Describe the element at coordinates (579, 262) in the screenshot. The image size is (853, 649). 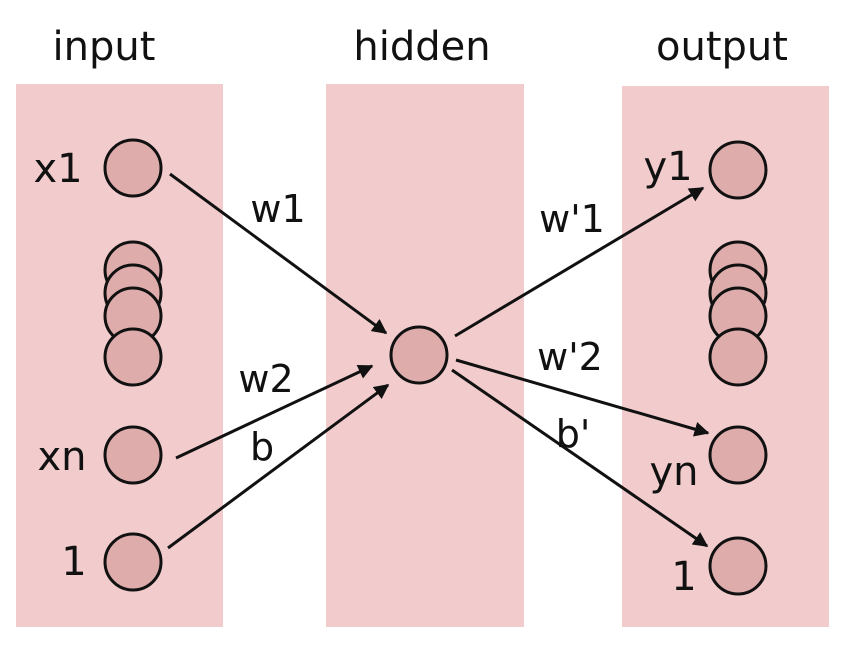
I see `edge-hidden-to-y1` at that location.